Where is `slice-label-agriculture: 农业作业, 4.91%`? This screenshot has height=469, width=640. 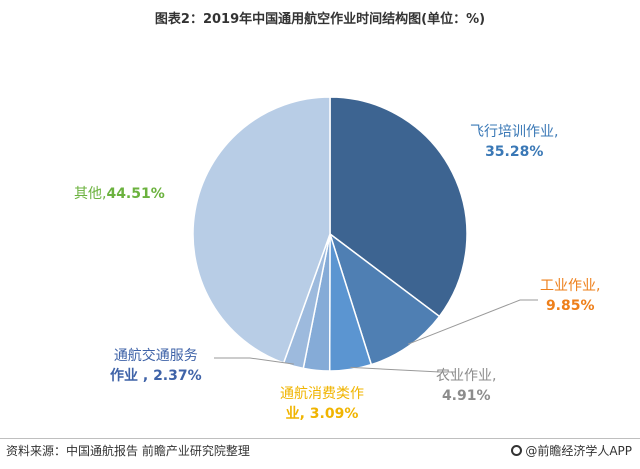 slice-label-agriculture: 农业作业, 4.91% is located at coordinates (466, 386).